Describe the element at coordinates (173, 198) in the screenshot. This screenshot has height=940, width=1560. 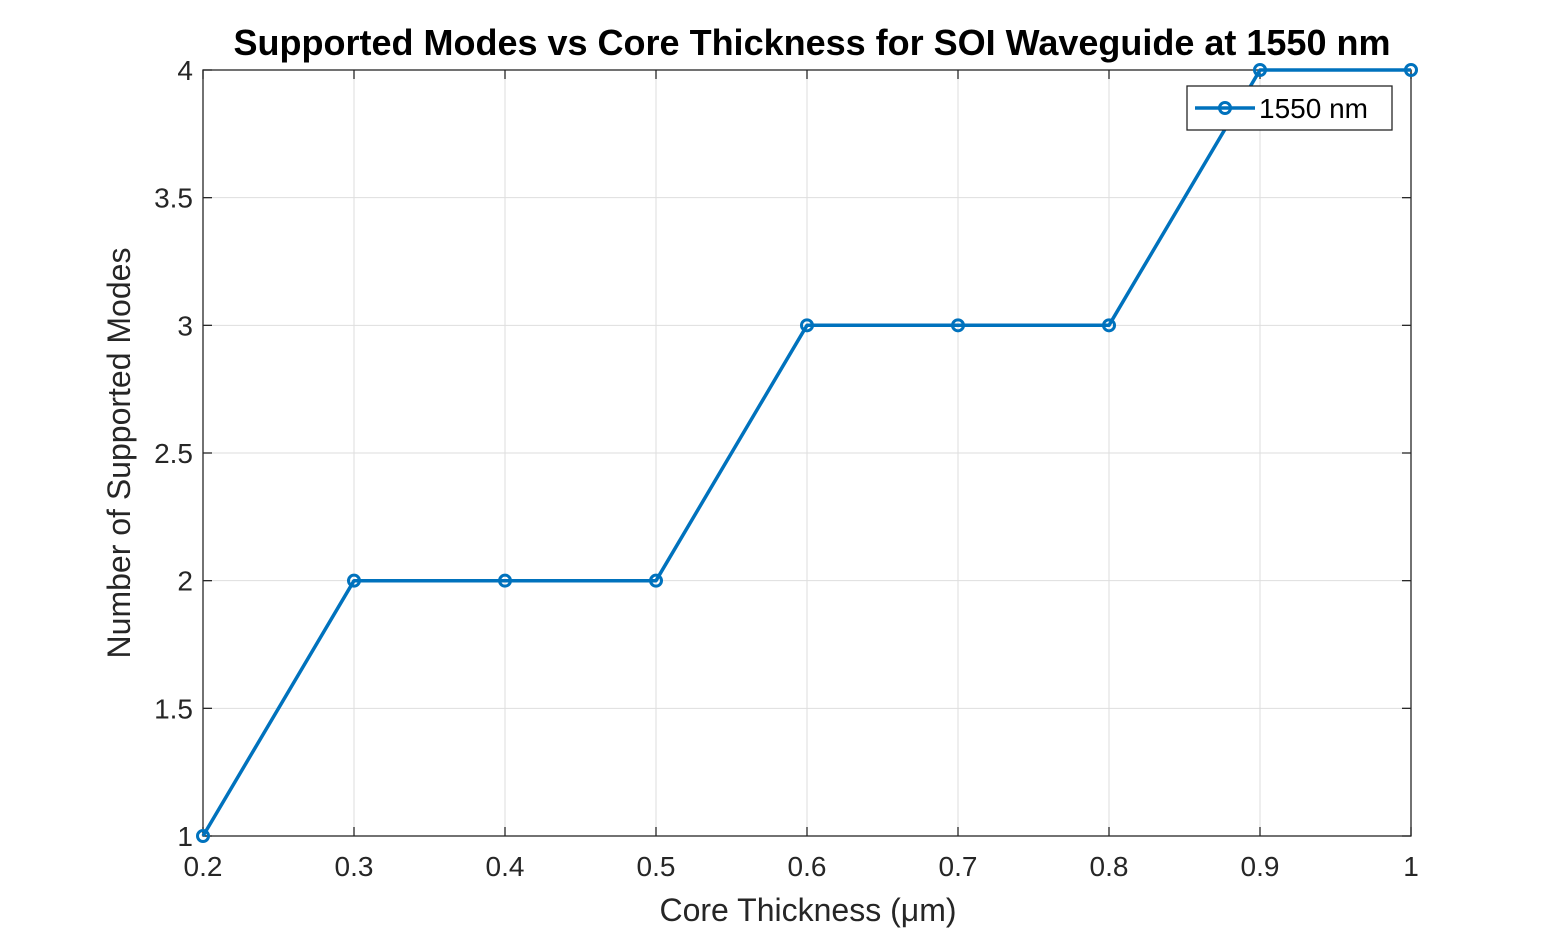
I see `y-tick-label: 3.5` at that location.